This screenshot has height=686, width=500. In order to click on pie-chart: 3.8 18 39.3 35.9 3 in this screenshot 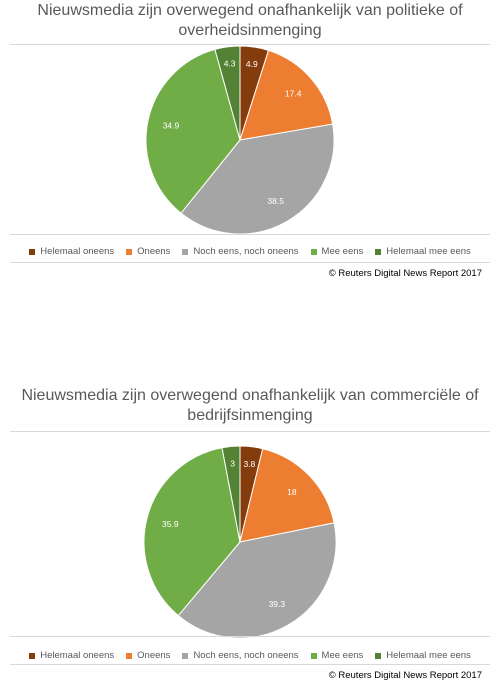, I will do `click(240, 542)`.